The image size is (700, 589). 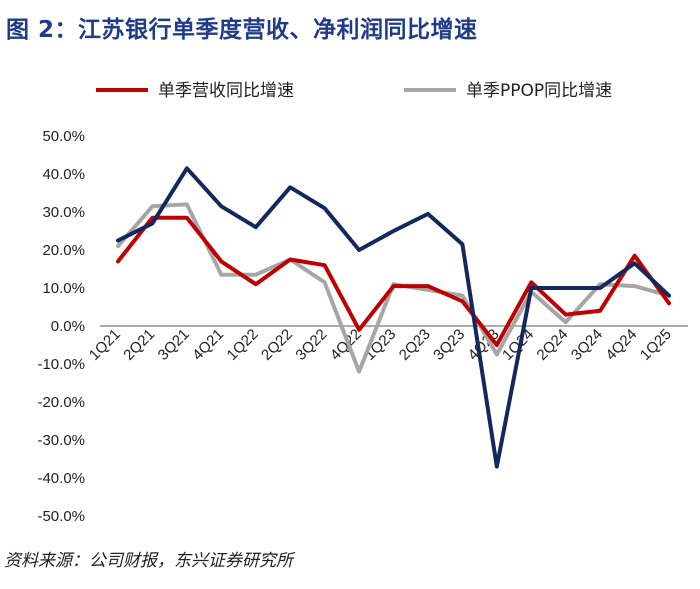 What do you see at coordinates (63, 136) in the screenshot?
I see `y-tick-label: 50.0%` at bounding box center [63, 136].